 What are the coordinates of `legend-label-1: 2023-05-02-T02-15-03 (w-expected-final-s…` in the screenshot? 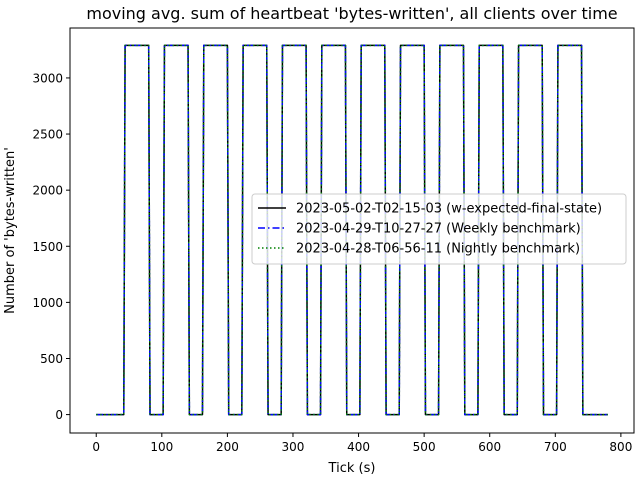 It's located at (449, 209).